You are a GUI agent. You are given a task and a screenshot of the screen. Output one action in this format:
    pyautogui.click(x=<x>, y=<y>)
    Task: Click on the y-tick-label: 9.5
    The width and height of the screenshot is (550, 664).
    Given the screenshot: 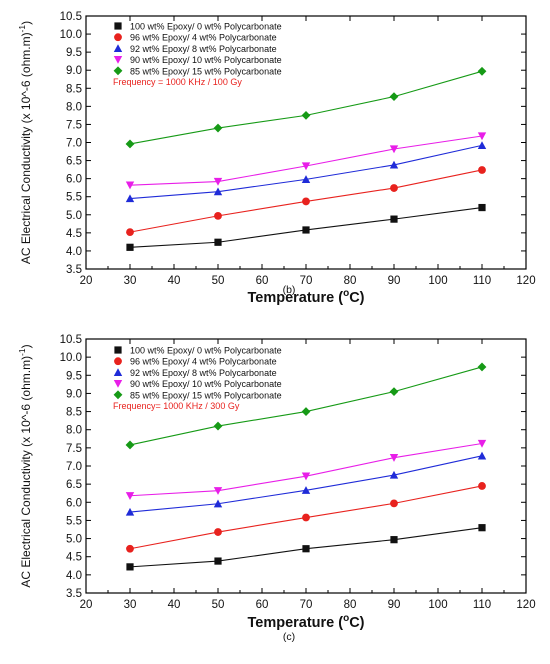 What is the action you would take?
    pyautogui.click(x=74, y=376)
    